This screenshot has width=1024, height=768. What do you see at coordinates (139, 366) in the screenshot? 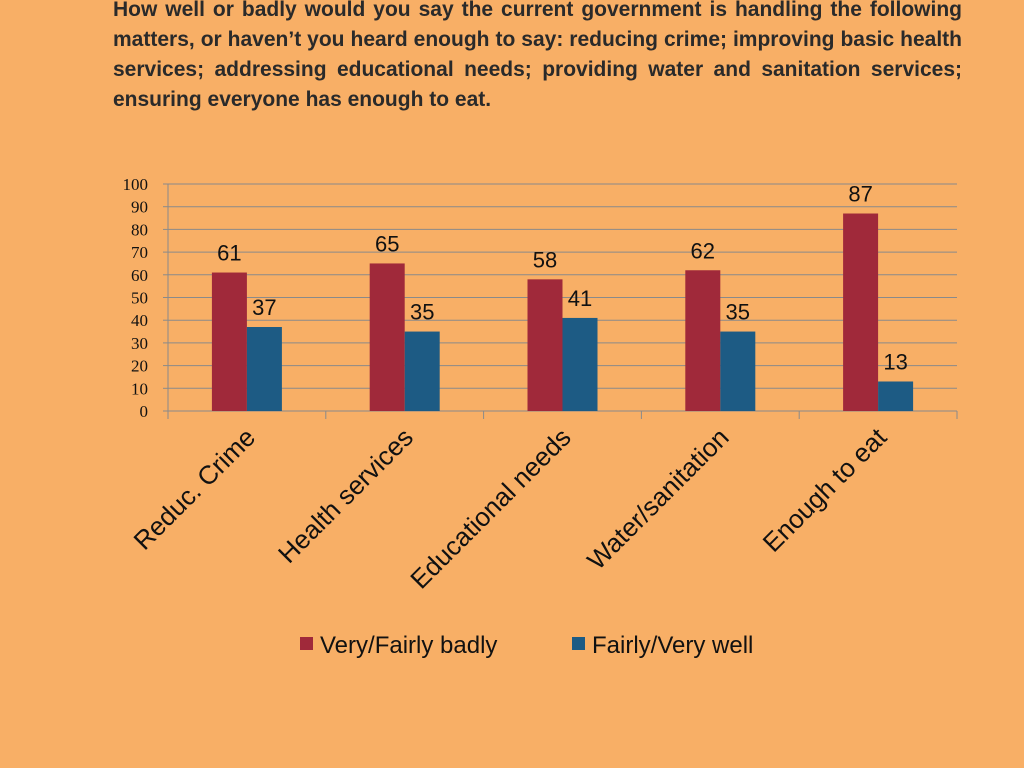
I see `y-tick-label: 20` at bounding box center [139, 366].